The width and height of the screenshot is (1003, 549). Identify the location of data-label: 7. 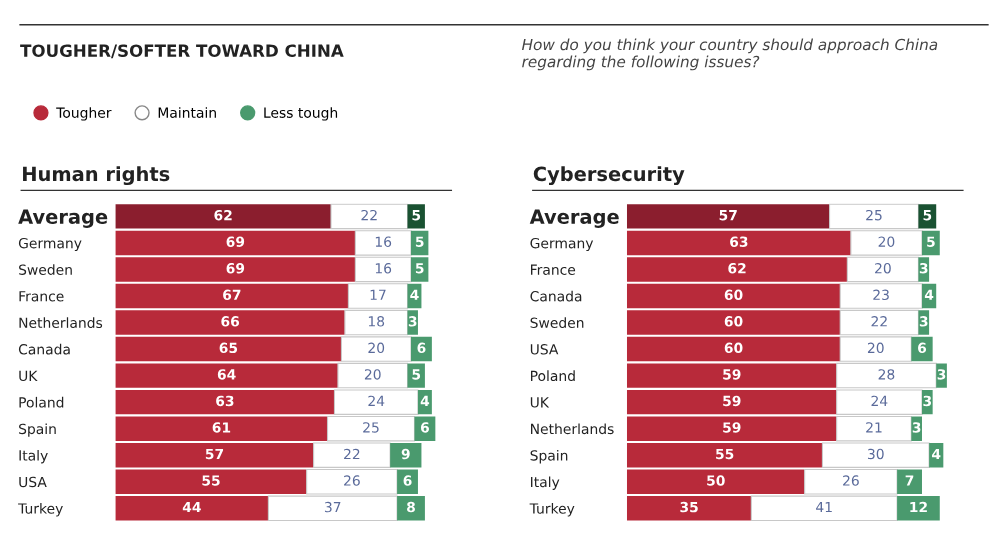
(909, 480).